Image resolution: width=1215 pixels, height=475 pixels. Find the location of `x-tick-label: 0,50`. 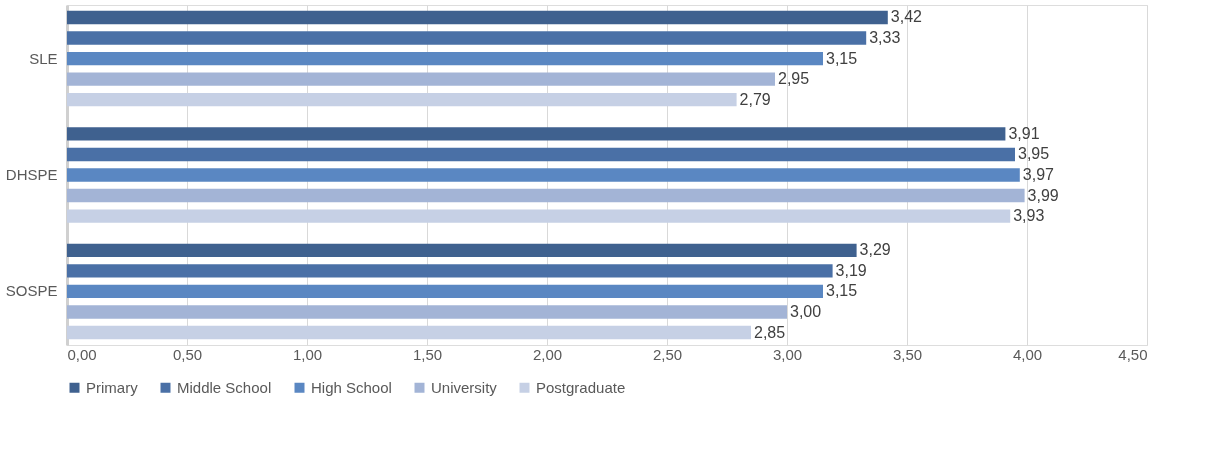

x-tick-label: 0,50 is located at coordinates (187, 354).